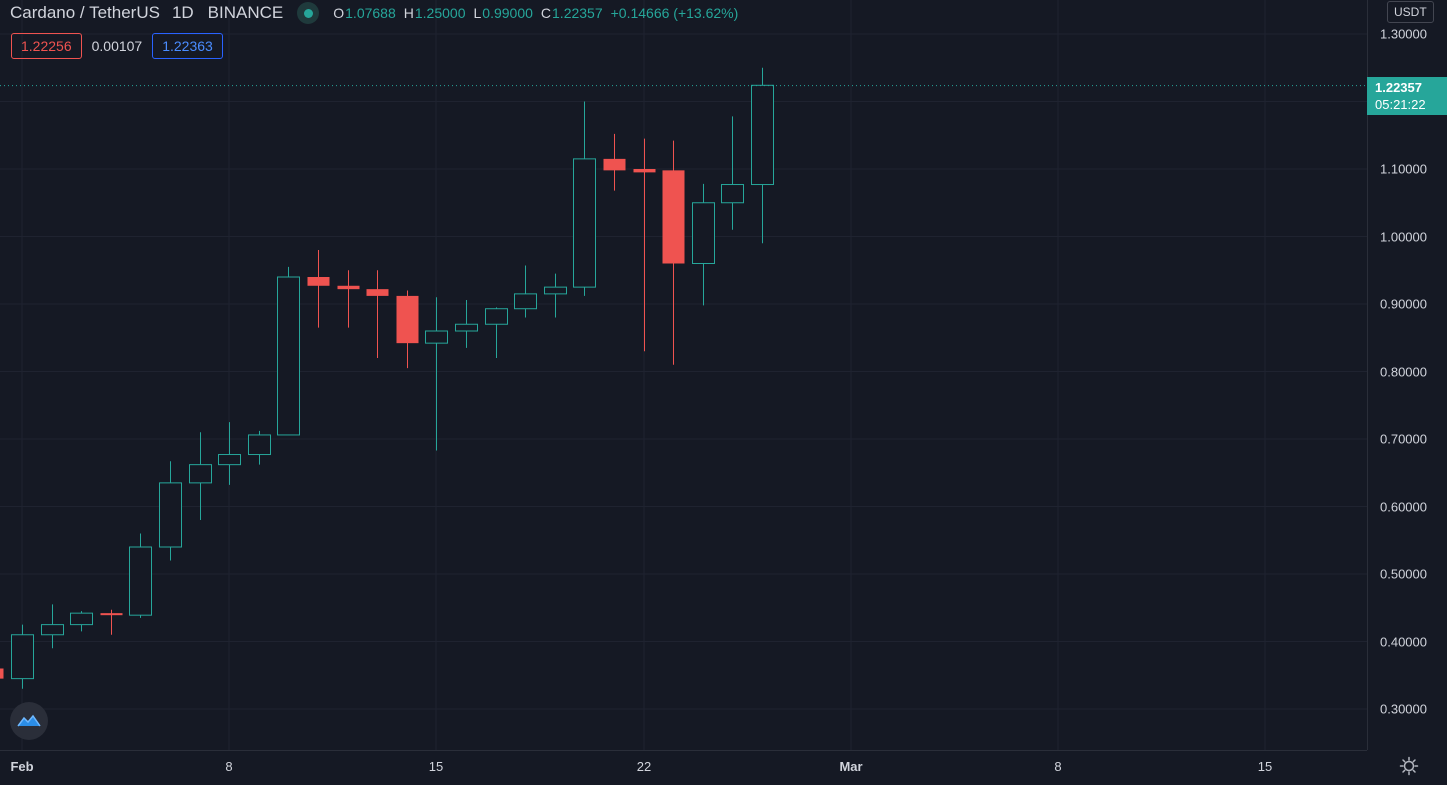 The height and width of the screenshot is (785, 1447). I want to click on ohlc-open: O1.07688, so click(364, 13).